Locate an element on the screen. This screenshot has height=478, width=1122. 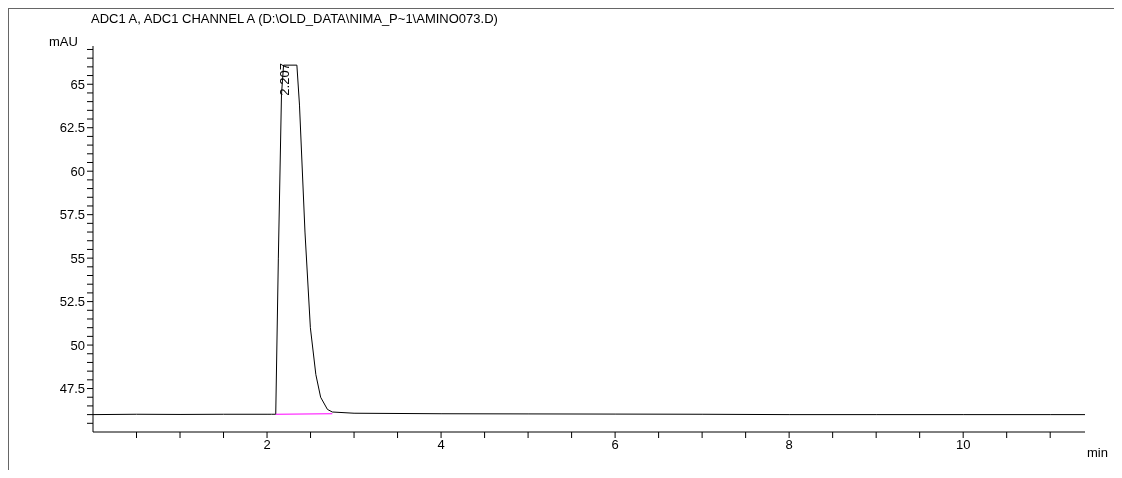
y-tick-label: 47.5 is located at coordinates (72, 389).